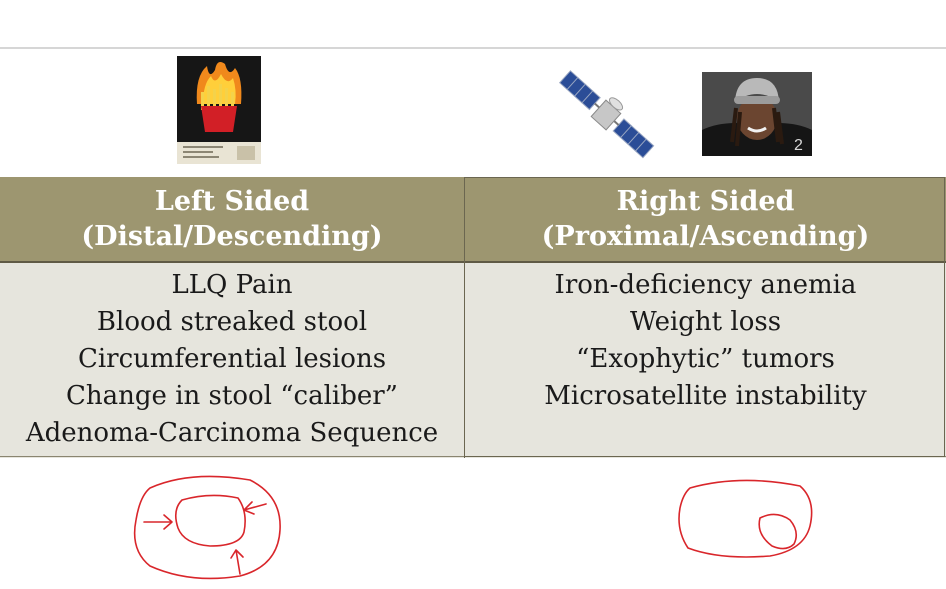 This screenshot has height=589, width=946. What do you see at coordinates (798, 145) in the screenshot?
I see `svg-text: 2` at bounding box center [798, 145].